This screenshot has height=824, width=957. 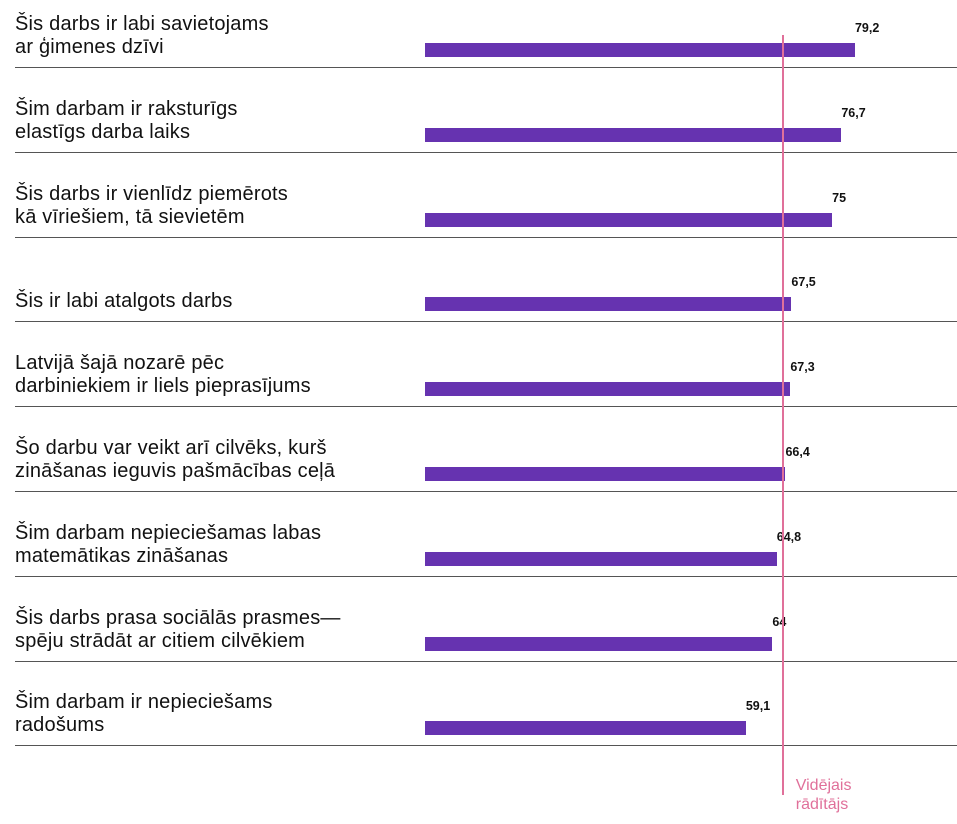 What do you see at coordinates (124, 301) in the screenshot?
I see `category-label: Šis ir labi atalgots darbs` at bounding box center [124, 301].